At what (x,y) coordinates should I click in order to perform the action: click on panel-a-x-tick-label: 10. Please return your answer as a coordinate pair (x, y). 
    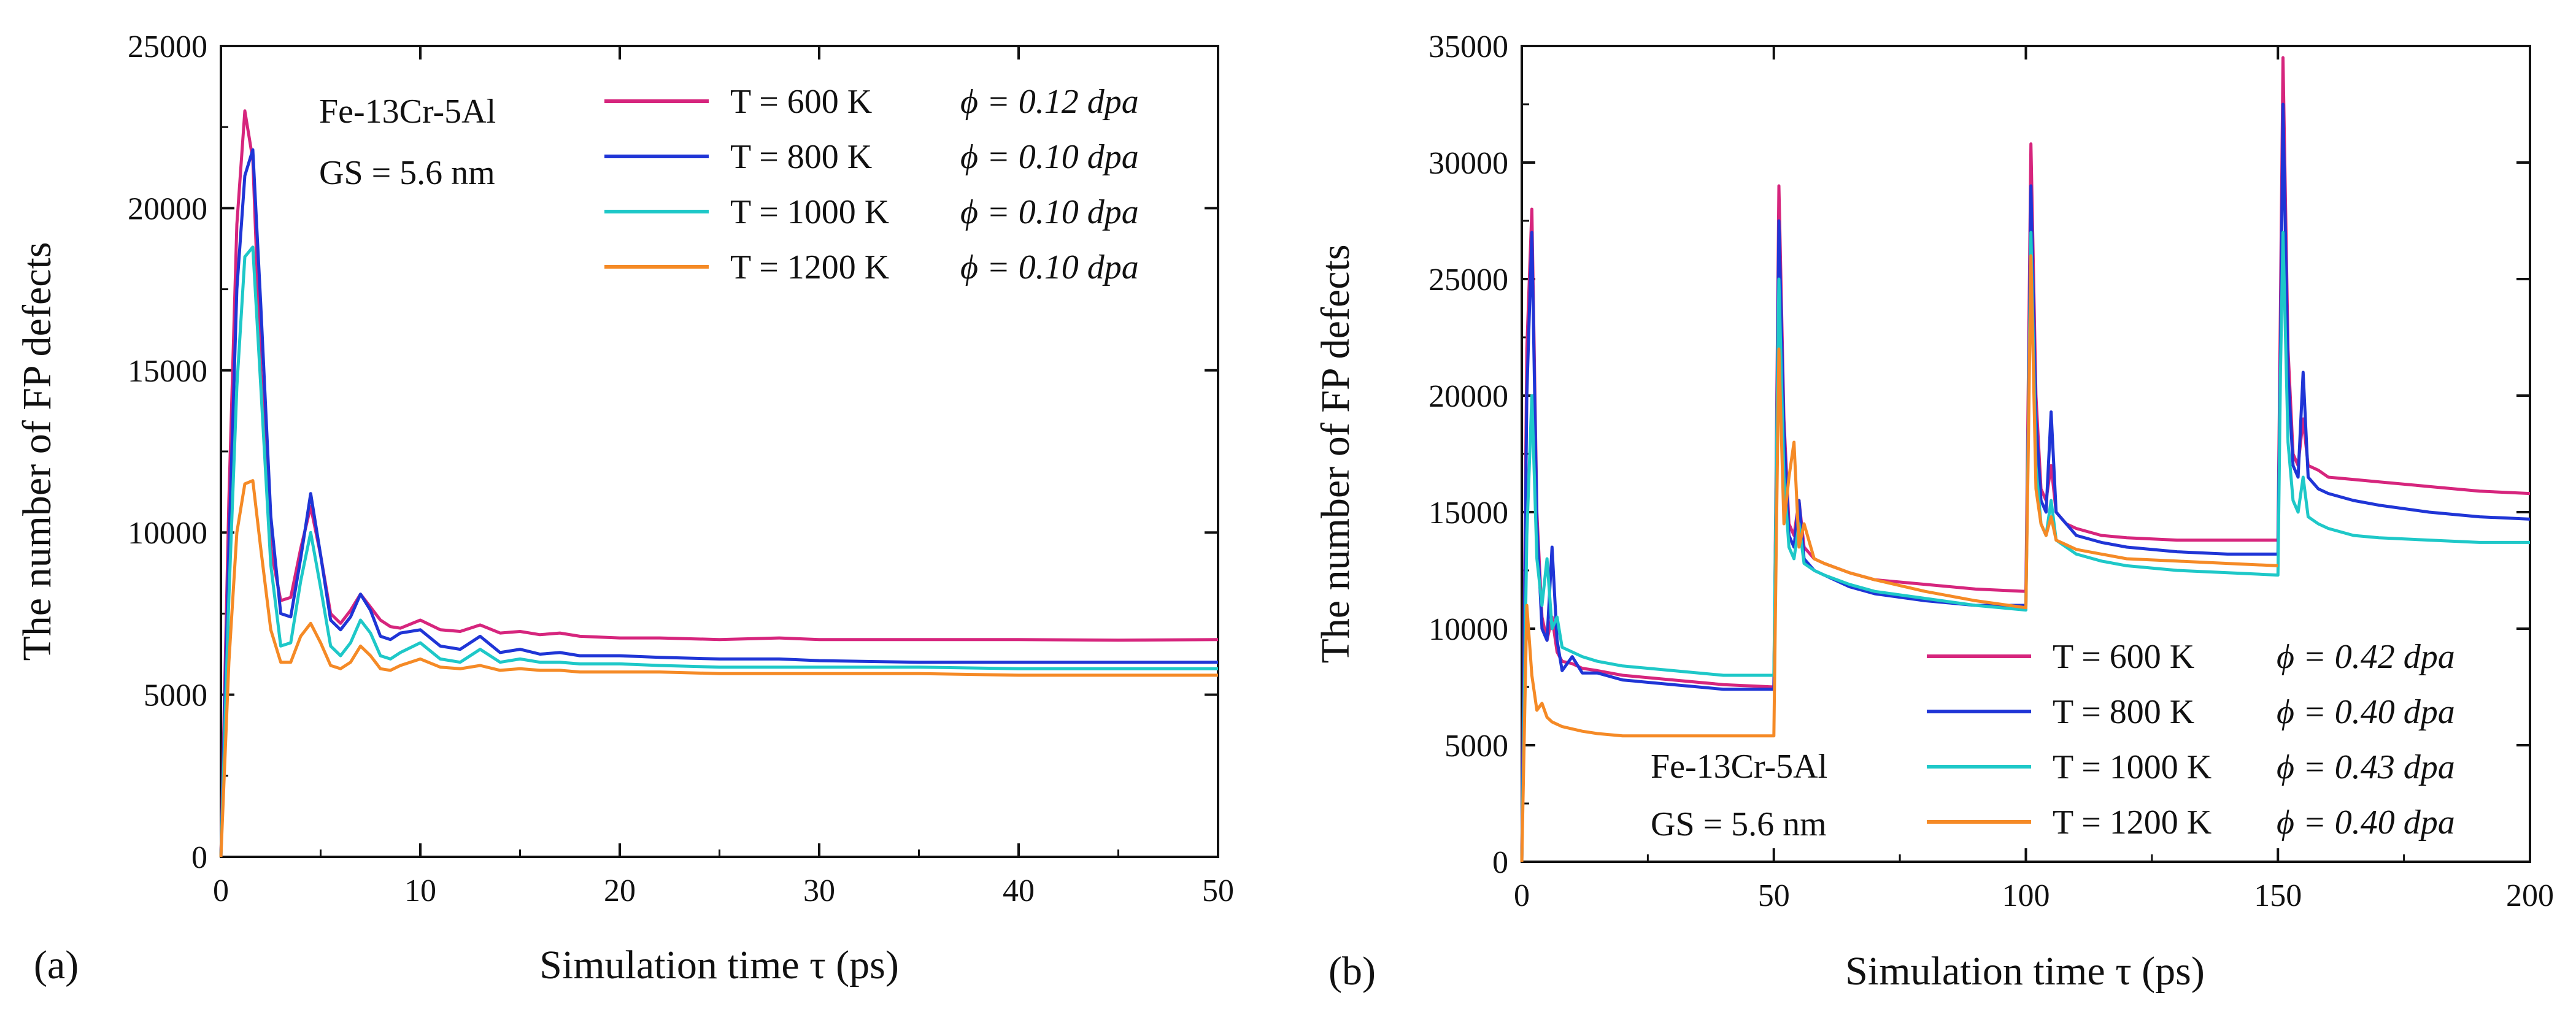
    Looking at the image, I should click on (420, 890).